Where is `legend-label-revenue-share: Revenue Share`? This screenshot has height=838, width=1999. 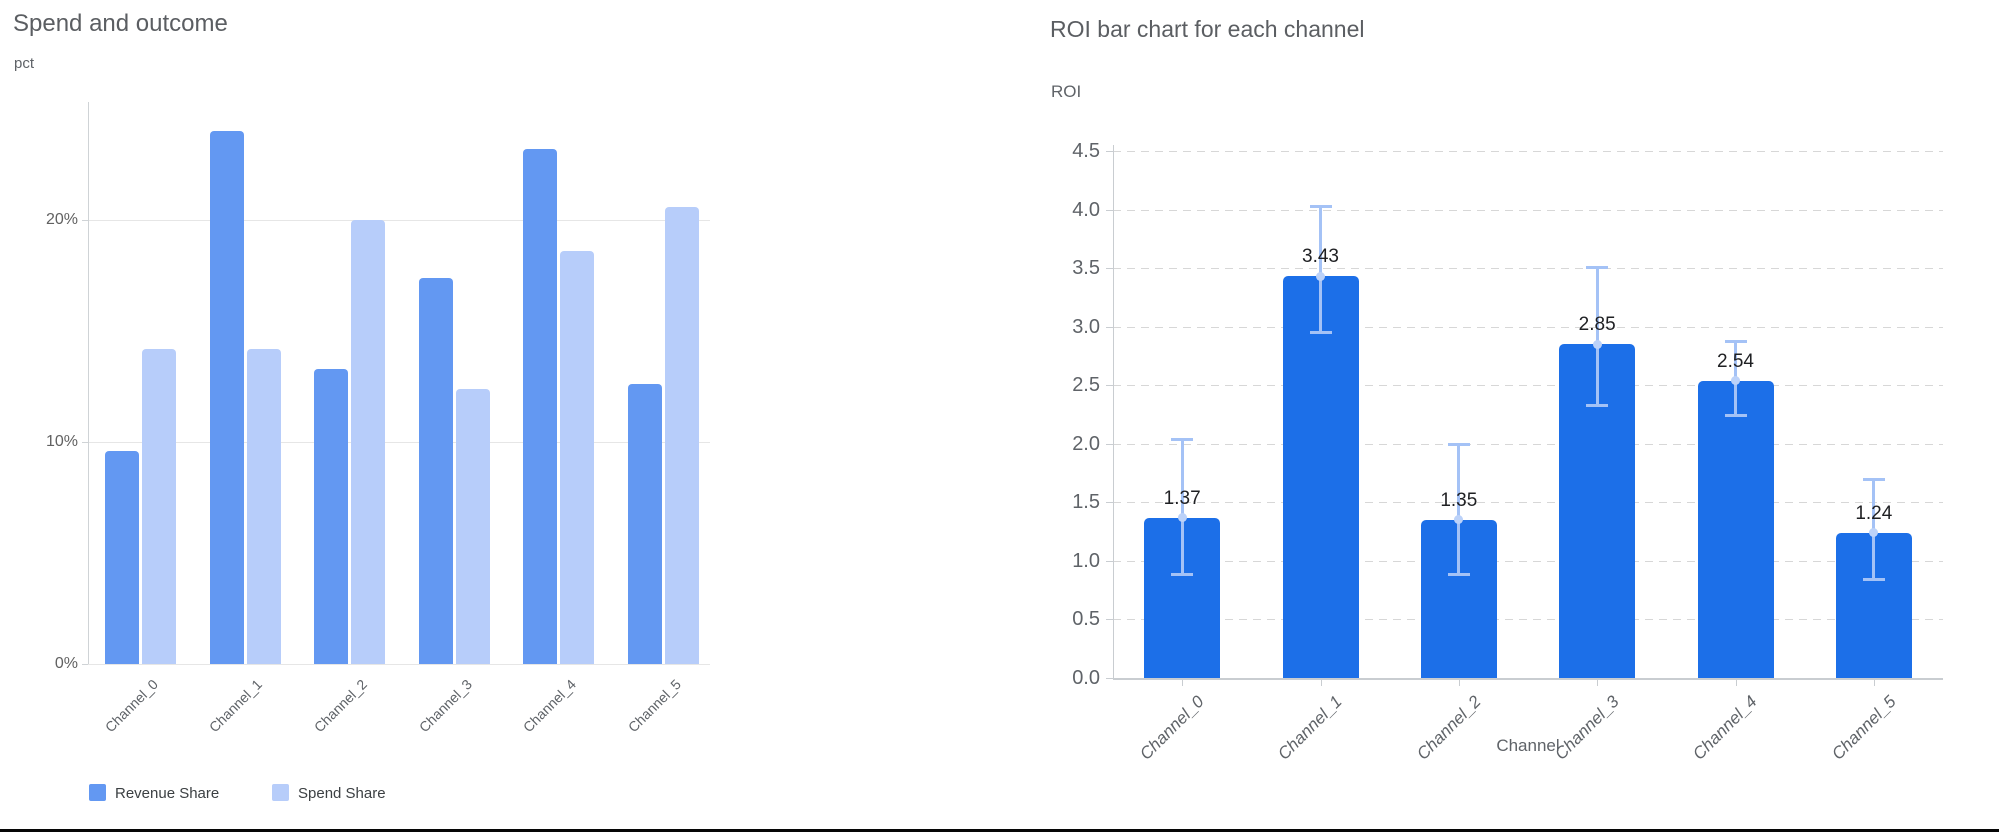 legend-label-revenue-share: Revenue Share is located at coordinates (167, 793).